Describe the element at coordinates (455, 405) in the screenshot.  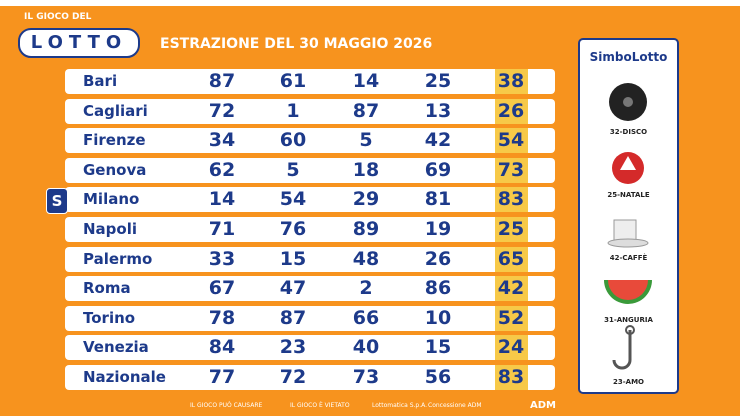
I see `footer-text: Concessione ADM` at that location.